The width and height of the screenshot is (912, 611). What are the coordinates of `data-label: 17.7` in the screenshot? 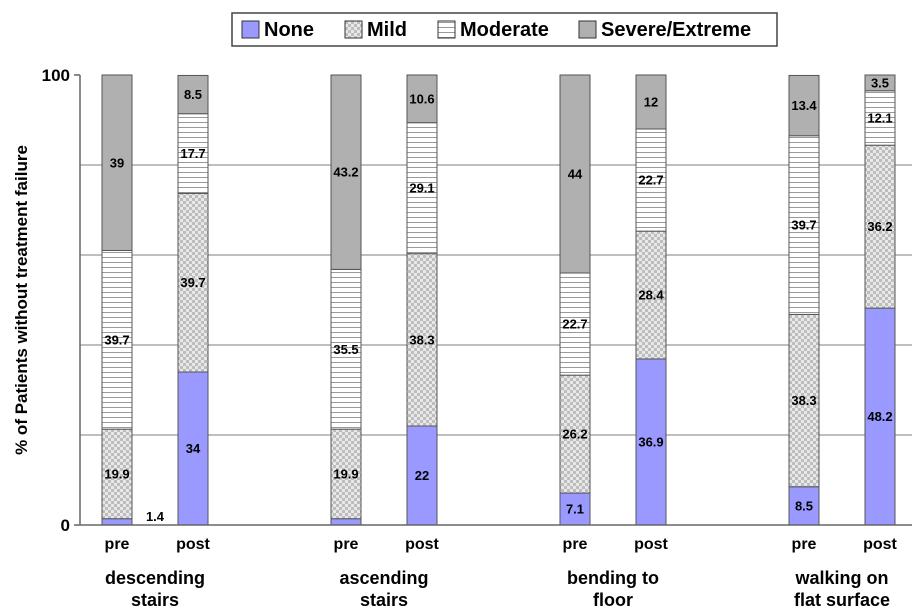 It's located at (192, 153).